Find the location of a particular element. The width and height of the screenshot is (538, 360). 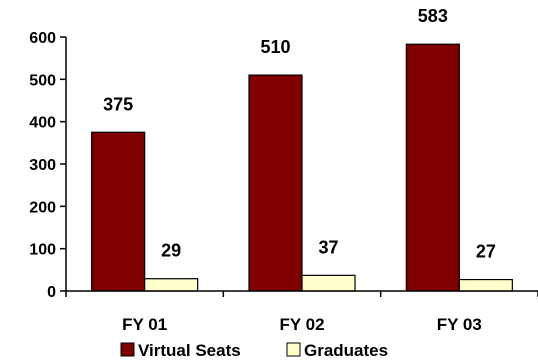

legend: Virtual Seats Graduates is located at coordinates (254, 350).